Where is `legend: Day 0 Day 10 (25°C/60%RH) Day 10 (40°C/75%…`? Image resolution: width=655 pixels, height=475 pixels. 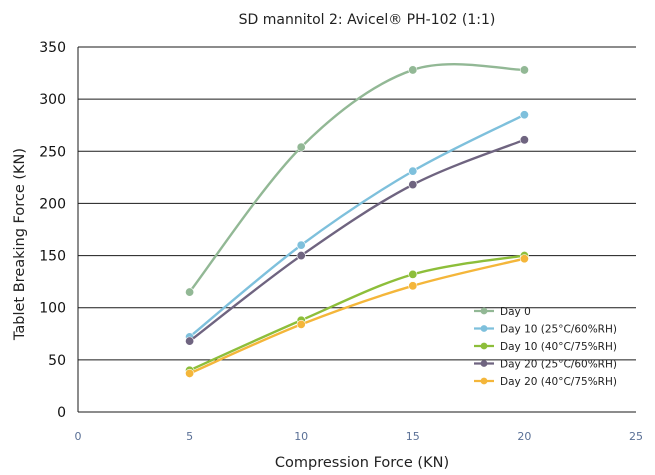
legend: Day 0 Day 10 (25°C/60%RH) Day 10 (40°C/75%… is located at coordinates (545, 347).